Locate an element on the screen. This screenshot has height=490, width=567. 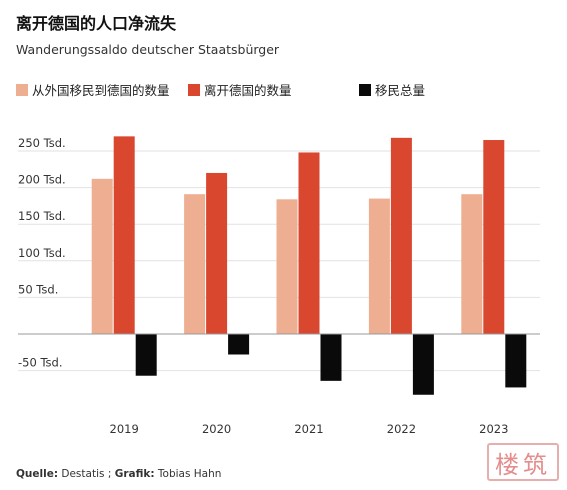
x-tick-label-2022: 2022 is located at coordinates (401, 429).